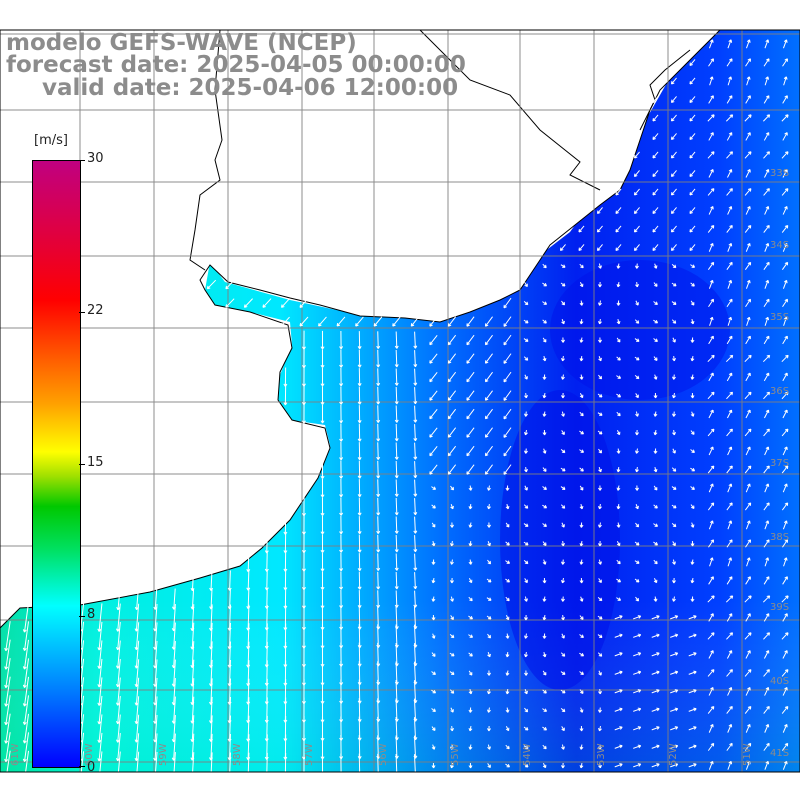 The image size is (800, 800). Describe the element at coordinates (181, 43) in the screenshot. I see `model-title: modelo GEFS-WAVE (NCEP)` at that location.